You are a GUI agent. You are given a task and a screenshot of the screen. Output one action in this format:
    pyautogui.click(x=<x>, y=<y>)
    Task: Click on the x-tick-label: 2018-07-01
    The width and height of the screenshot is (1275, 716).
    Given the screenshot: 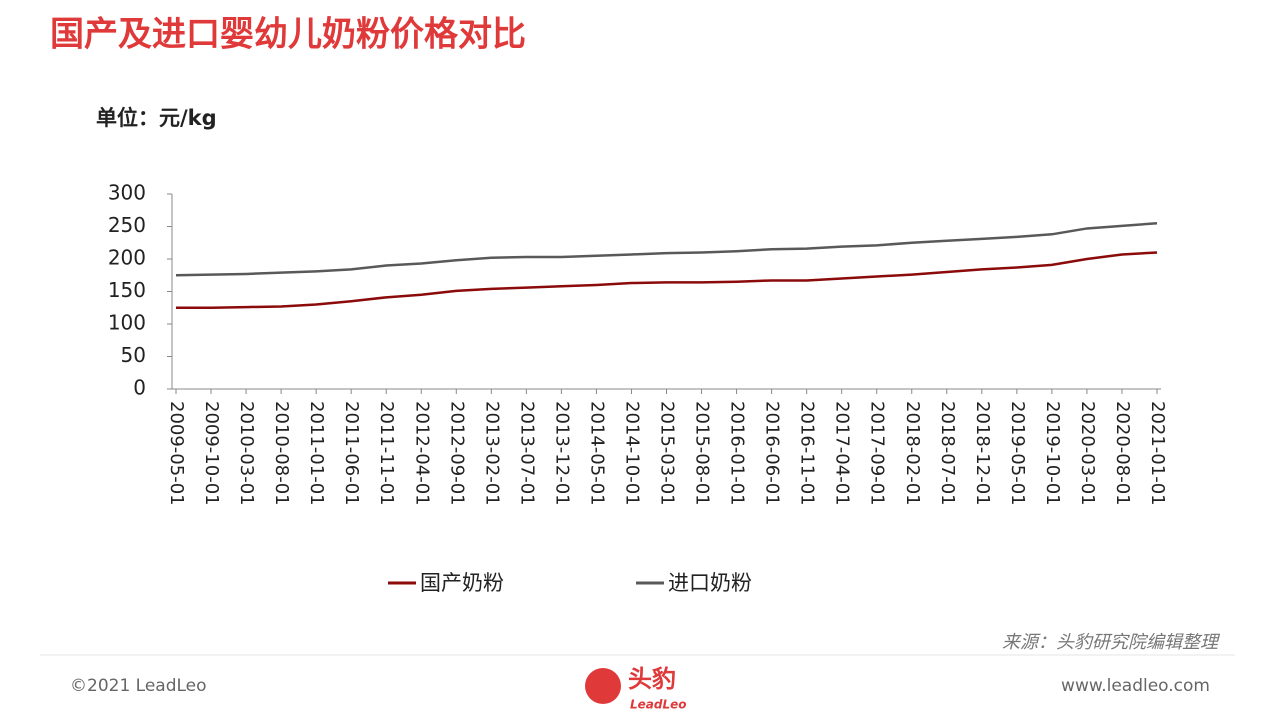 What is the action you would take?
    pyautogui.click(x=947, y=453)
    